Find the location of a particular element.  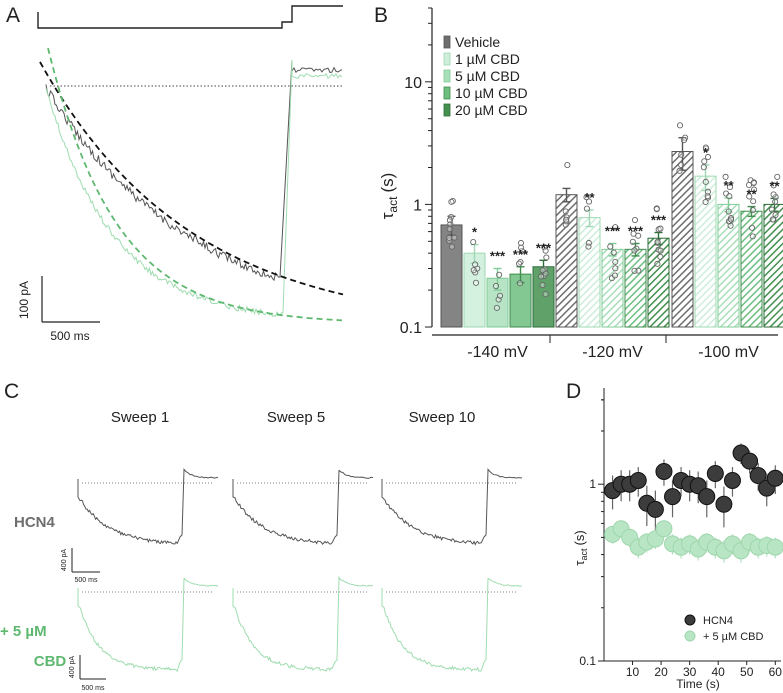

x-tick-label: 40 is located at coordinates (719, 672).